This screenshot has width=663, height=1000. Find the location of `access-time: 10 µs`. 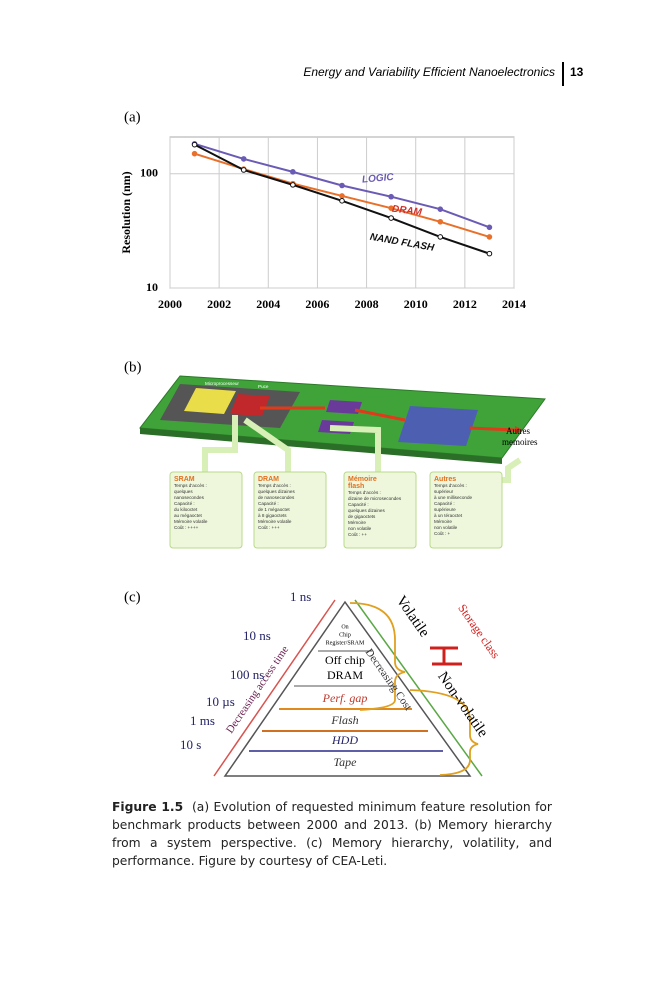

access-time: 10 µs is located at coordinates (220, 701).